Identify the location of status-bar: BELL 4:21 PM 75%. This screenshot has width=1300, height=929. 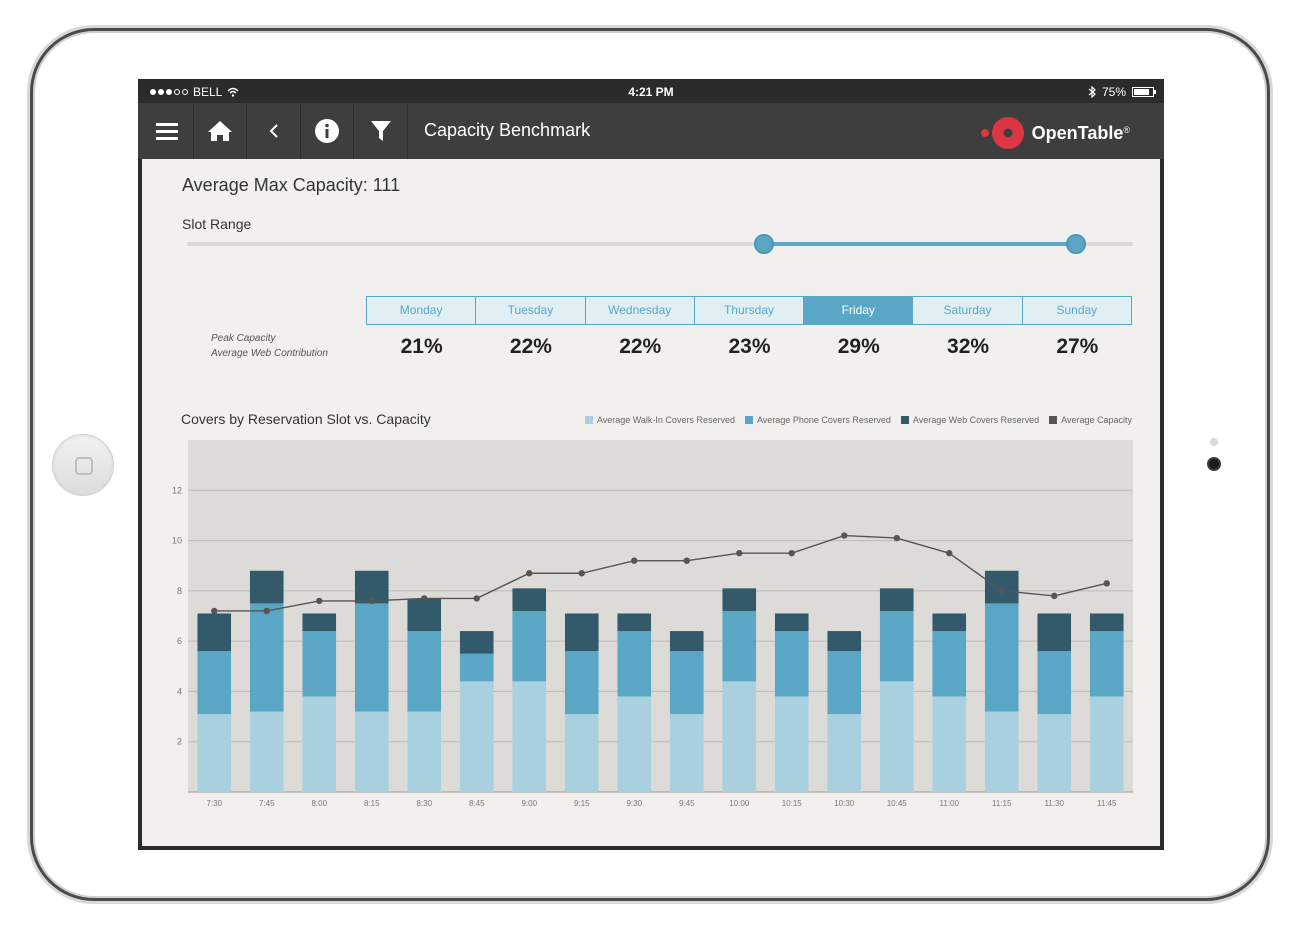
(651, 91).